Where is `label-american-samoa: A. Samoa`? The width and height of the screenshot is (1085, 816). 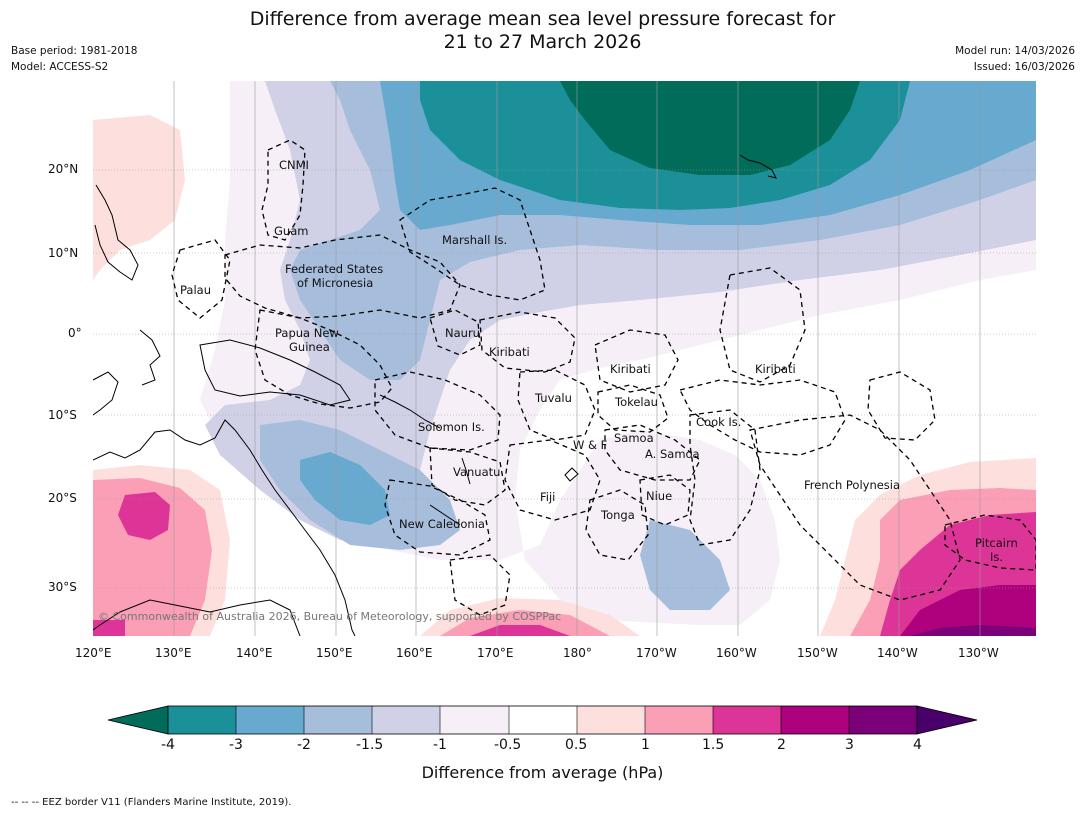 label-american-samoa: A. Samoa is located at coordinates (672, 454).